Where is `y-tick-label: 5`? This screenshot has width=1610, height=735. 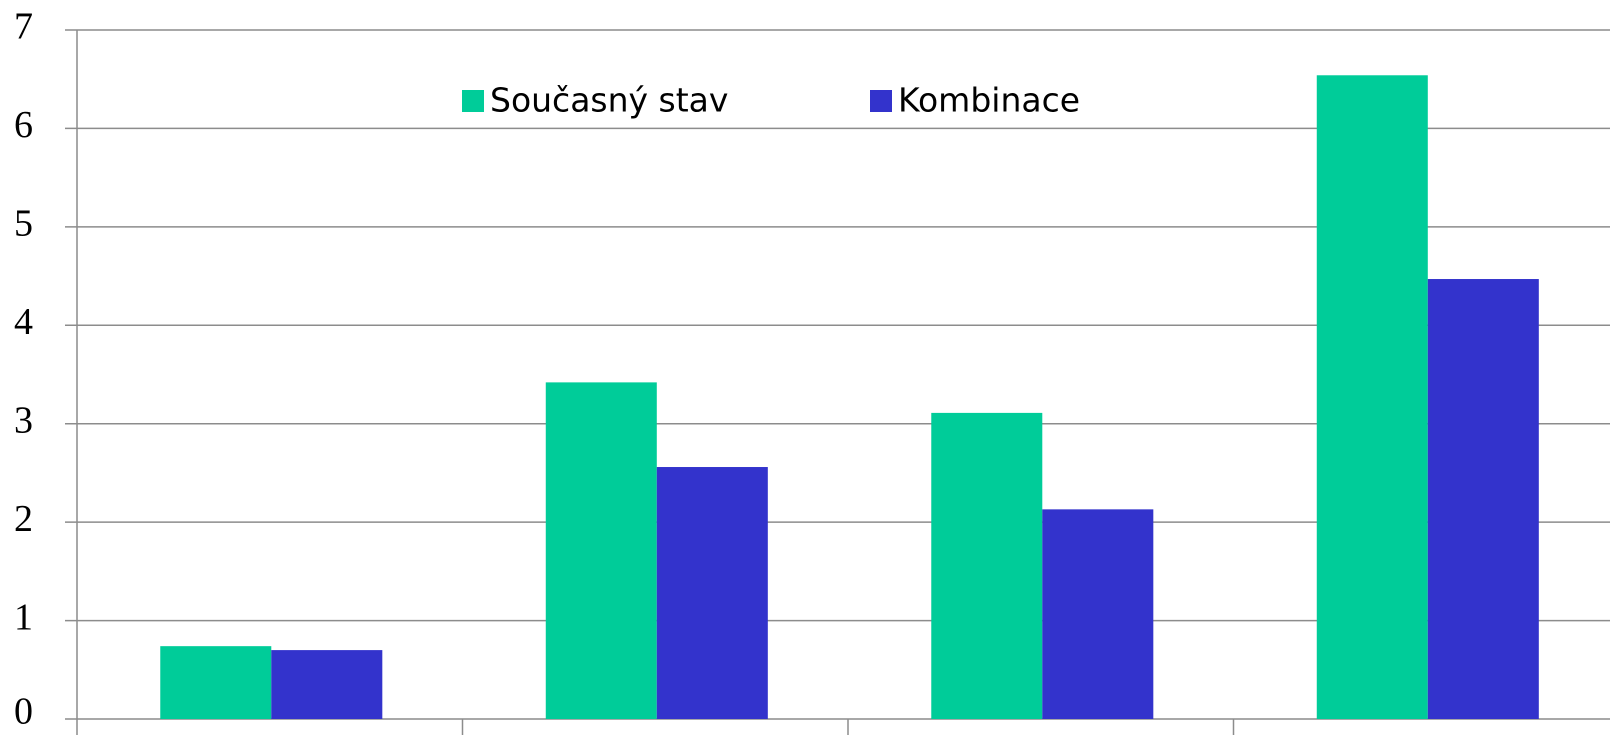
y-tick-label: 5 is located at coordinates (23, 224).